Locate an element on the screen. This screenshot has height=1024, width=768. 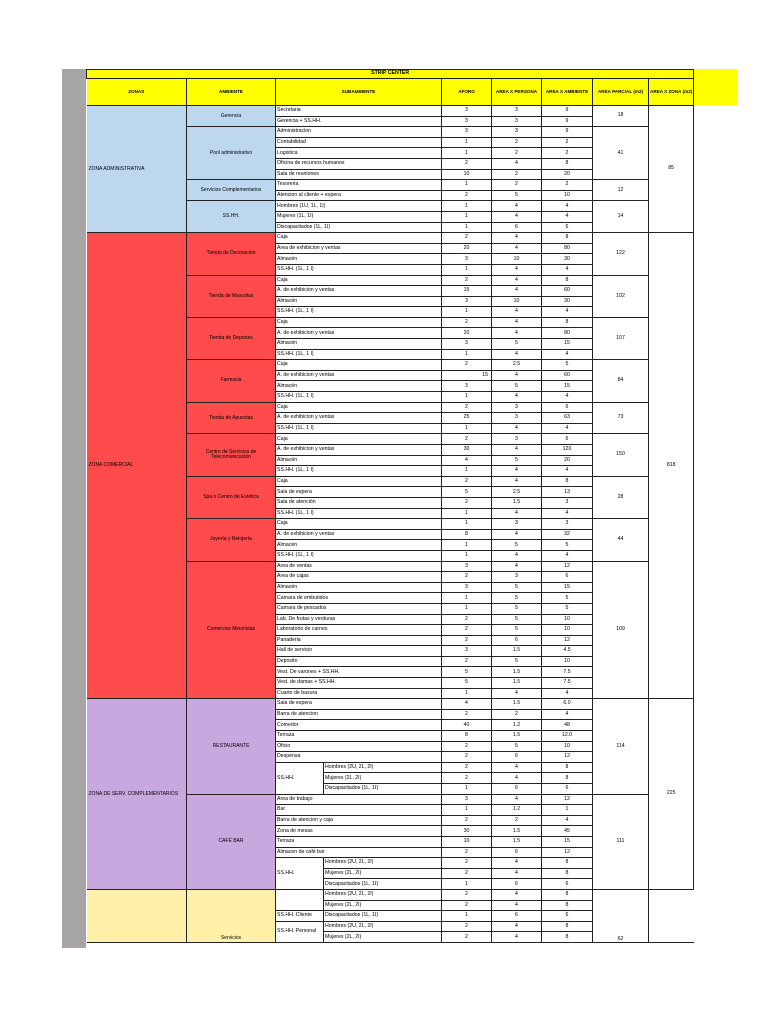
subambiente-name: A. de exhibicion y ventas is located at coordinates (358, 291).